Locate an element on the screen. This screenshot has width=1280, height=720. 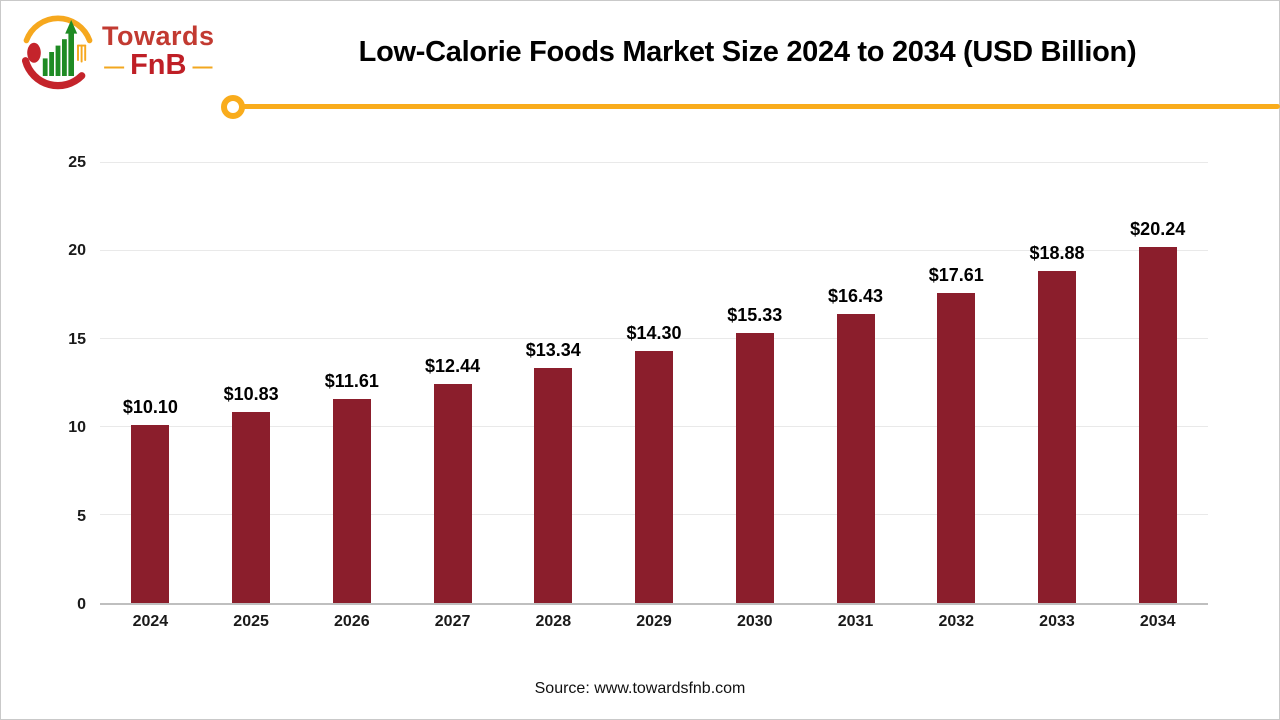
spoon-icon is located at coordinates (34, 52).